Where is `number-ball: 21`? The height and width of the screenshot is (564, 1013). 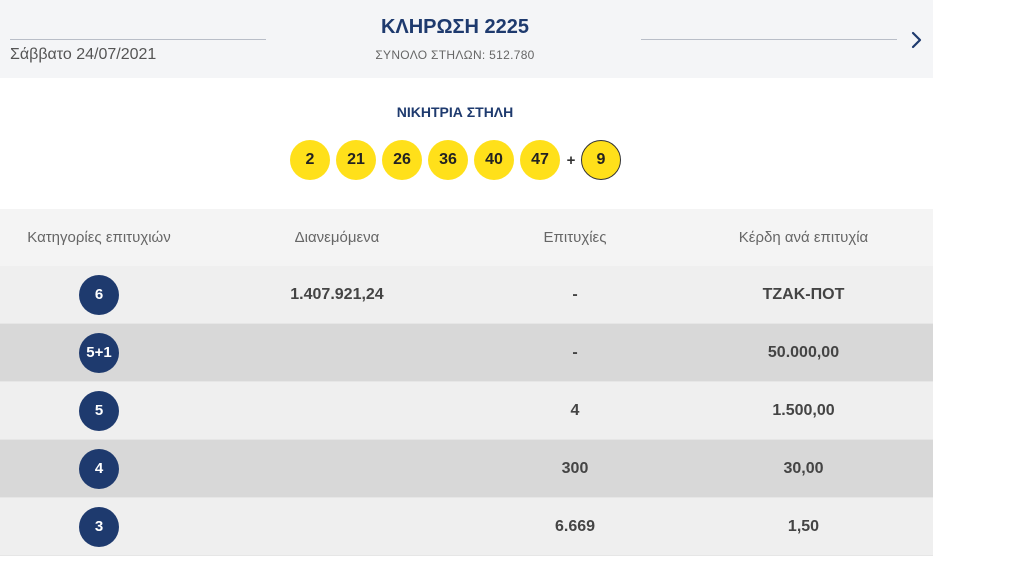
number-ball: 21 is located at coordinates (356, 160).